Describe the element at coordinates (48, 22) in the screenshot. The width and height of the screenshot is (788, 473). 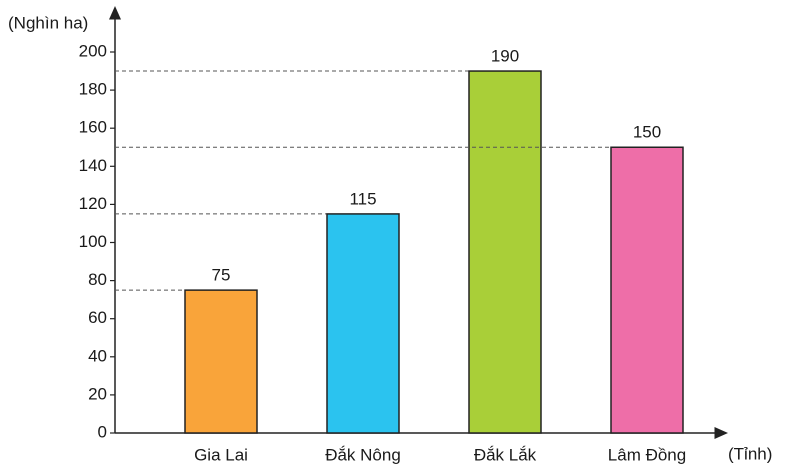
I see `y-axis-label: (Nghìn ha)` at that location.